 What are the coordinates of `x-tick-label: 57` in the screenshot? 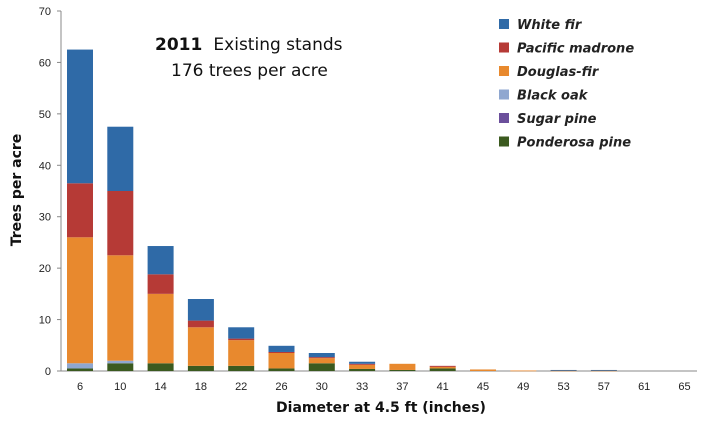 It's located at (604, 387).